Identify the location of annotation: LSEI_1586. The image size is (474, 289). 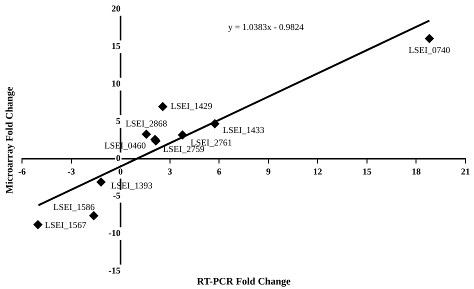
(74, 207).